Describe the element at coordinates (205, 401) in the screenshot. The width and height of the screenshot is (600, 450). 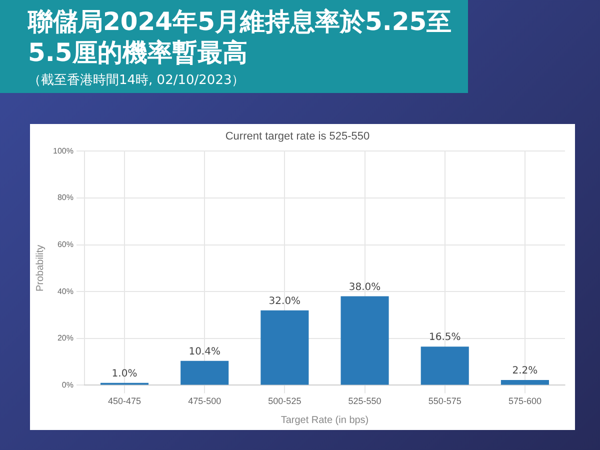
I see `x-tick-label: 475-500` at that location.